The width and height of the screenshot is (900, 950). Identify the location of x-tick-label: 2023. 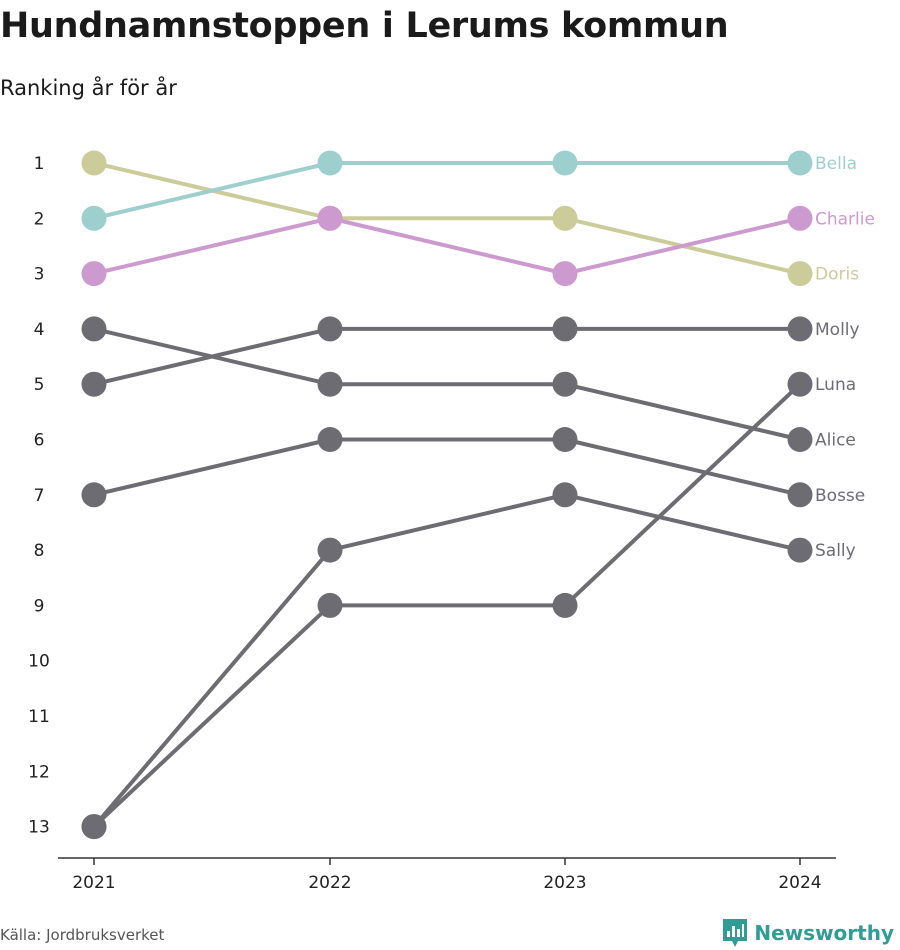
(564, 883).